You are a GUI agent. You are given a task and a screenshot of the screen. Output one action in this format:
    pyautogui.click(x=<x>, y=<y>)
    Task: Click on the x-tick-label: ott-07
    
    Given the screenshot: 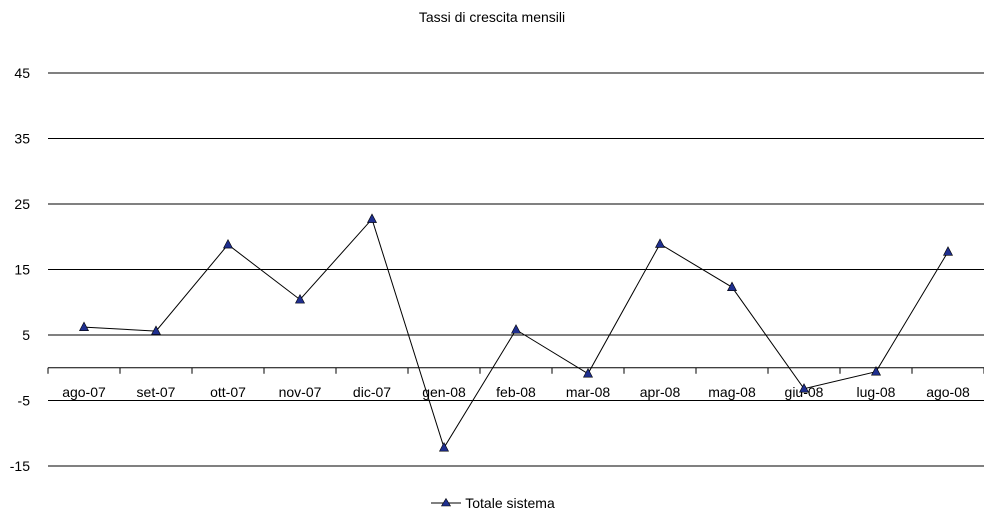 What is the action you would take?
    pyautogui.click(x=228, y=392)
    